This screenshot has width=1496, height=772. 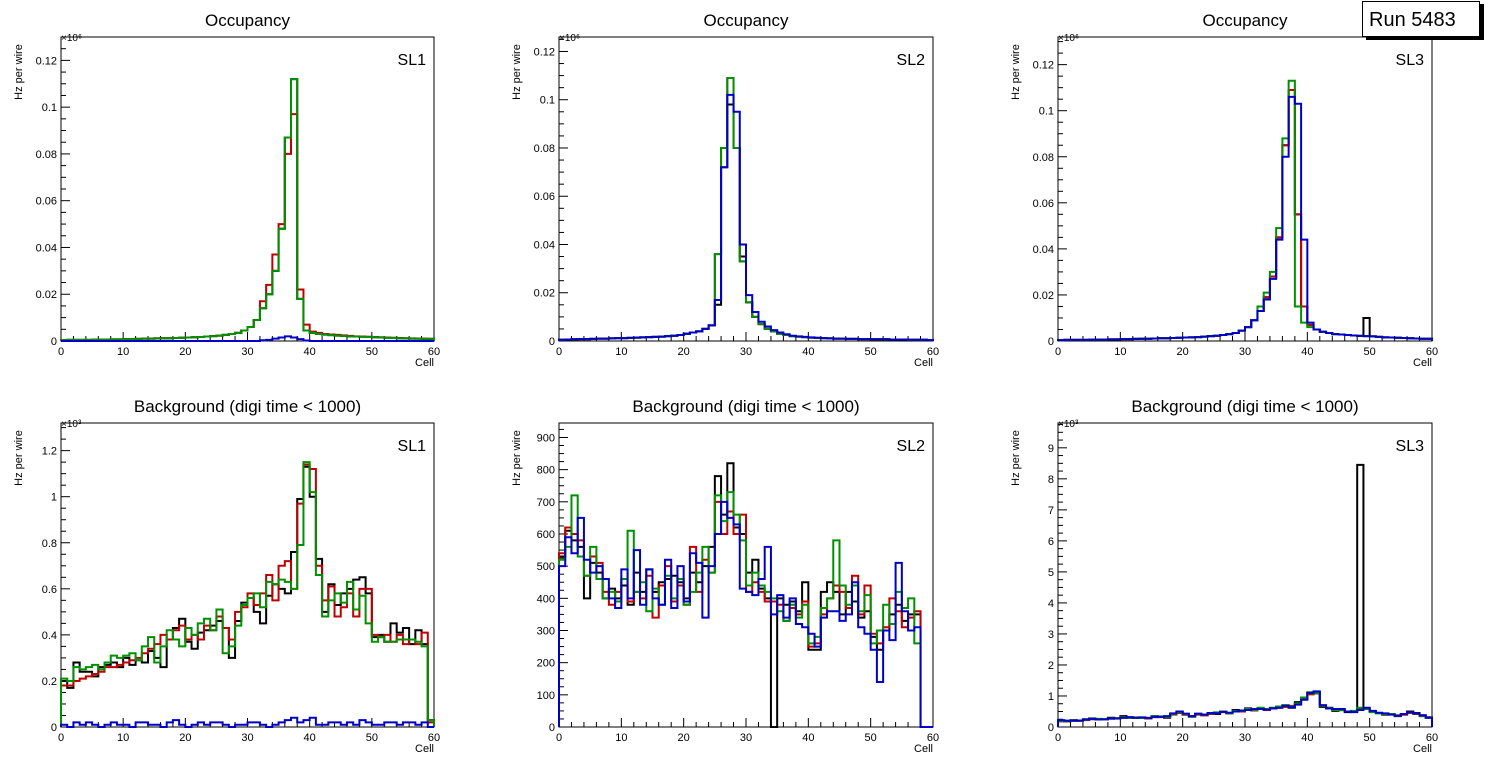 What do you see at coordinates (546, 631) in the screenshot?
I see `y-tick-label: 300` at bounding box center [546, 631].